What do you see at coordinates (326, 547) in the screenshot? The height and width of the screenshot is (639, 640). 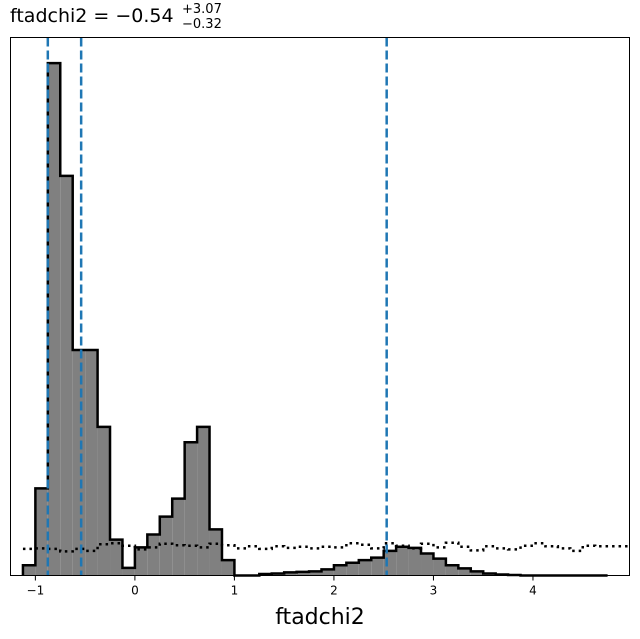 I see `prior-line` at bounding box center [326, 547].